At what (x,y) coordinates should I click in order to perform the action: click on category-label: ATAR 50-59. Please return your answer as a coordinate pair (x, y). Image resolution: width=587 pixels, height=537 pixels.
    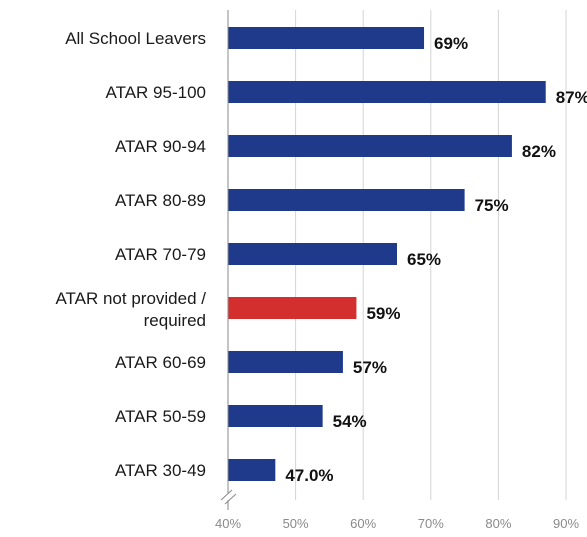
    Looking at the image, I should click on (160, 416).